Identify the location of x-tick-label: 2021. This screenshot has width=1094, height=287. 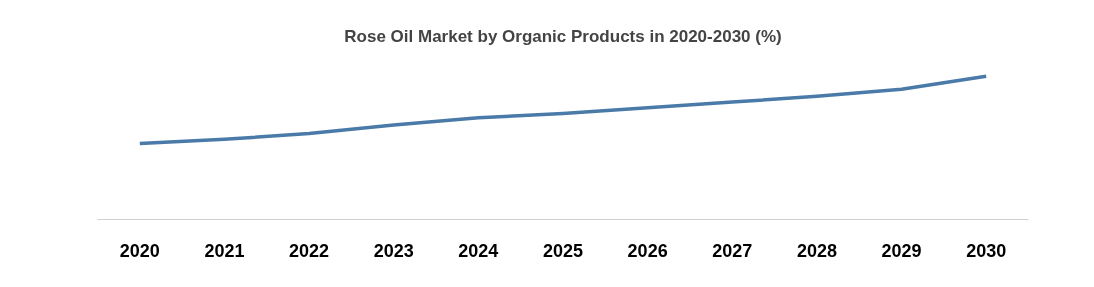
(224, 250).